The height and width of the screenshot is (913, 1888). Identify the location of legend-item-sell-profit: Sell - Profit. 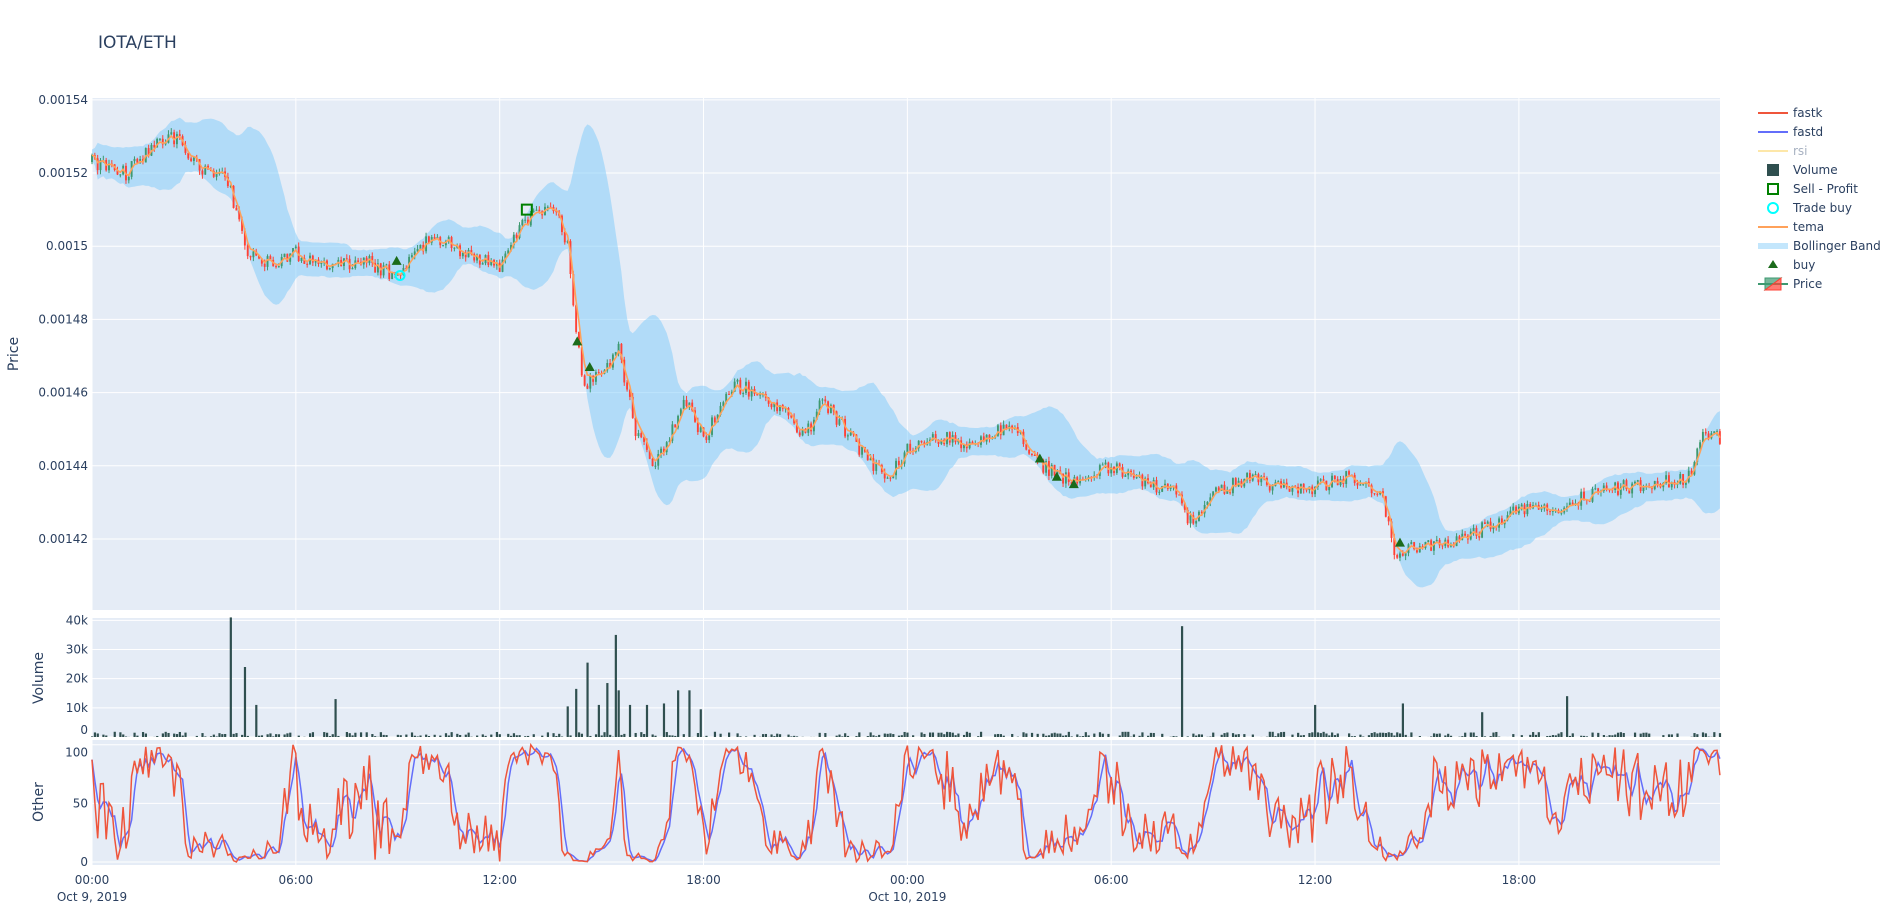
(1813, 189).